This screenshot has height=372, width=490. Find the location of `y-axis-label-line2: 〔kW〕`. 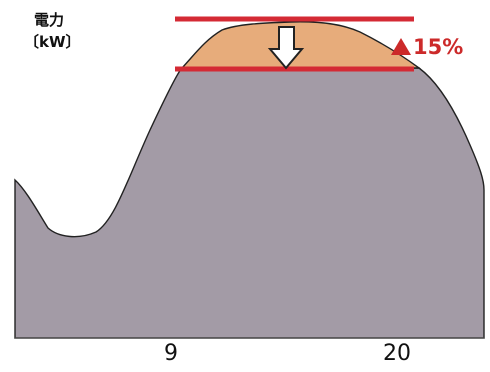

y-axis-label-line2: 〔kW〕 is located at coordinates (52, 42).